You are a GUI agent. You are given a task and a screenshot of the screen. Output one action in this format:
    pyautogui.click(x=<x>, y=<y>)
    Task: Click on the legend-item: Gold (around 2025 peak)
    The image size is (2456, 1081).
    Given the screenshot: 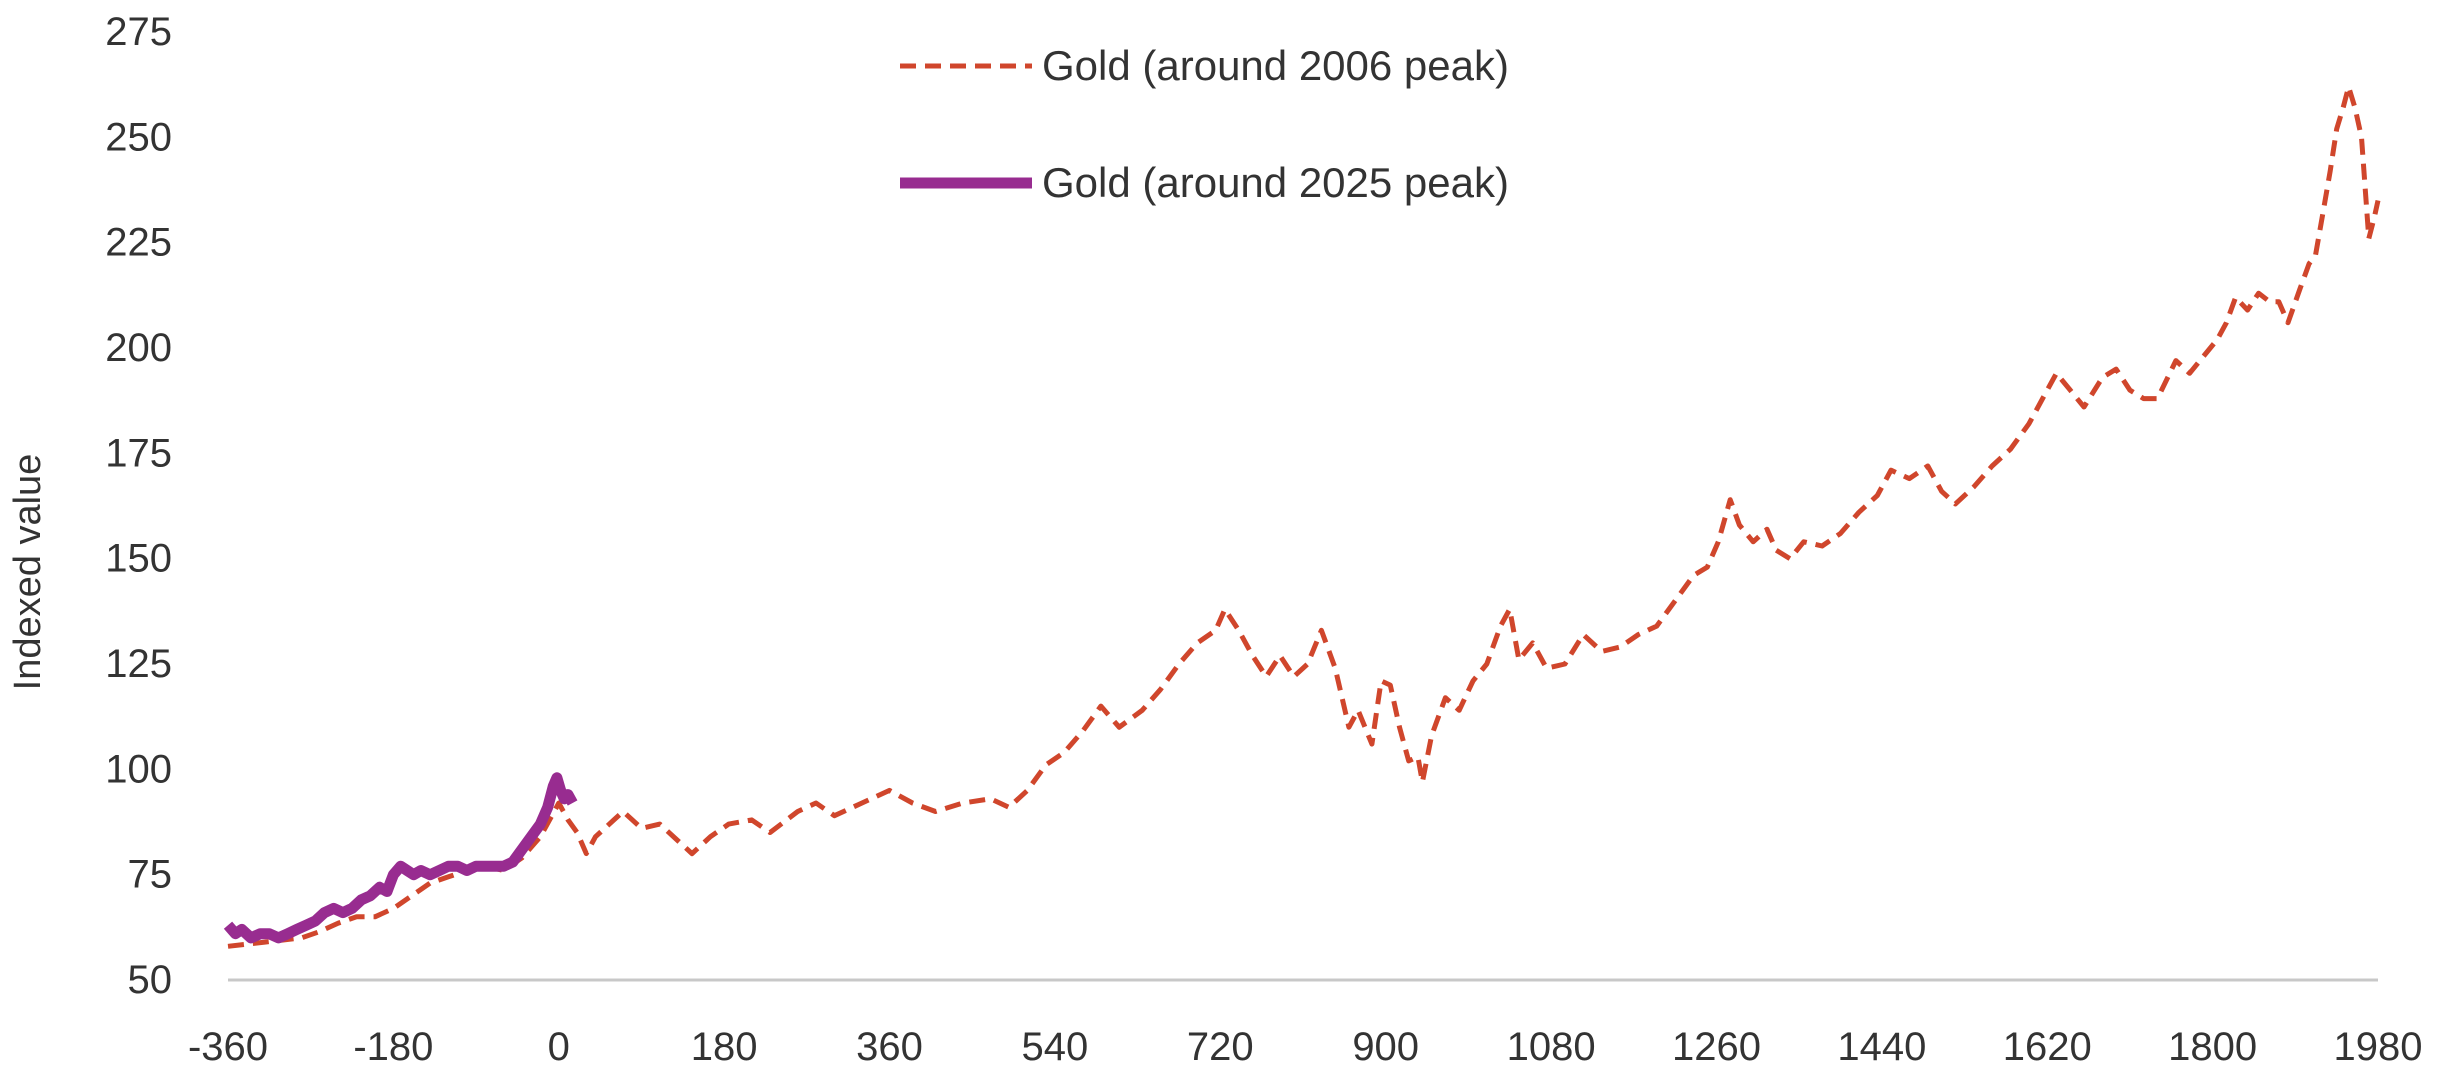 What is the action you would take?
    pyautogui.click(x=1204, y=182)
    